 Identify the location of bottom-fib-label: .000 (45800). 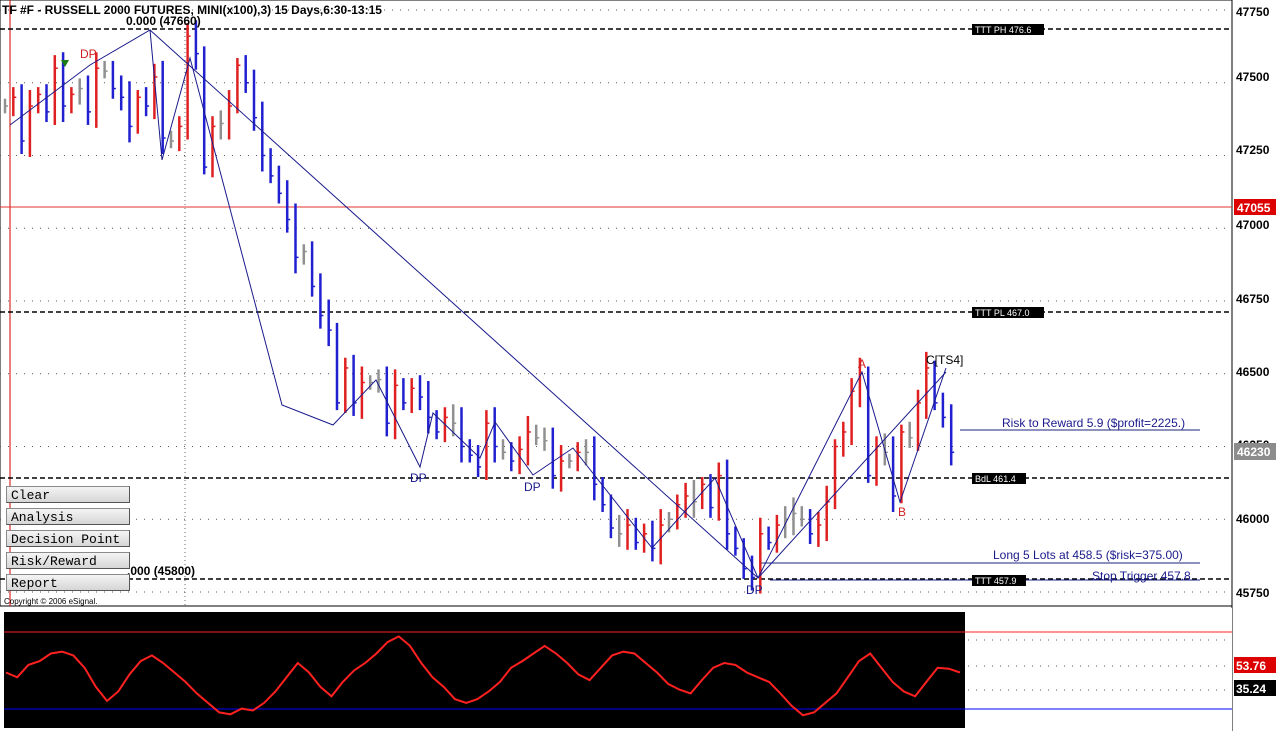
(161, 571).